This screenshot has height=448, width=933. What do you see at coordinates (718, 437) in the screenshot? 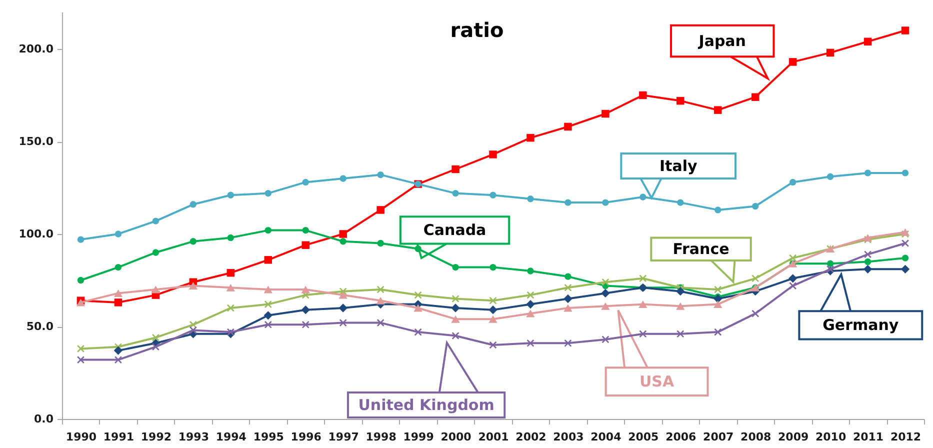
I see `x-tick-label: 2007` at bounding box center [718, 437].